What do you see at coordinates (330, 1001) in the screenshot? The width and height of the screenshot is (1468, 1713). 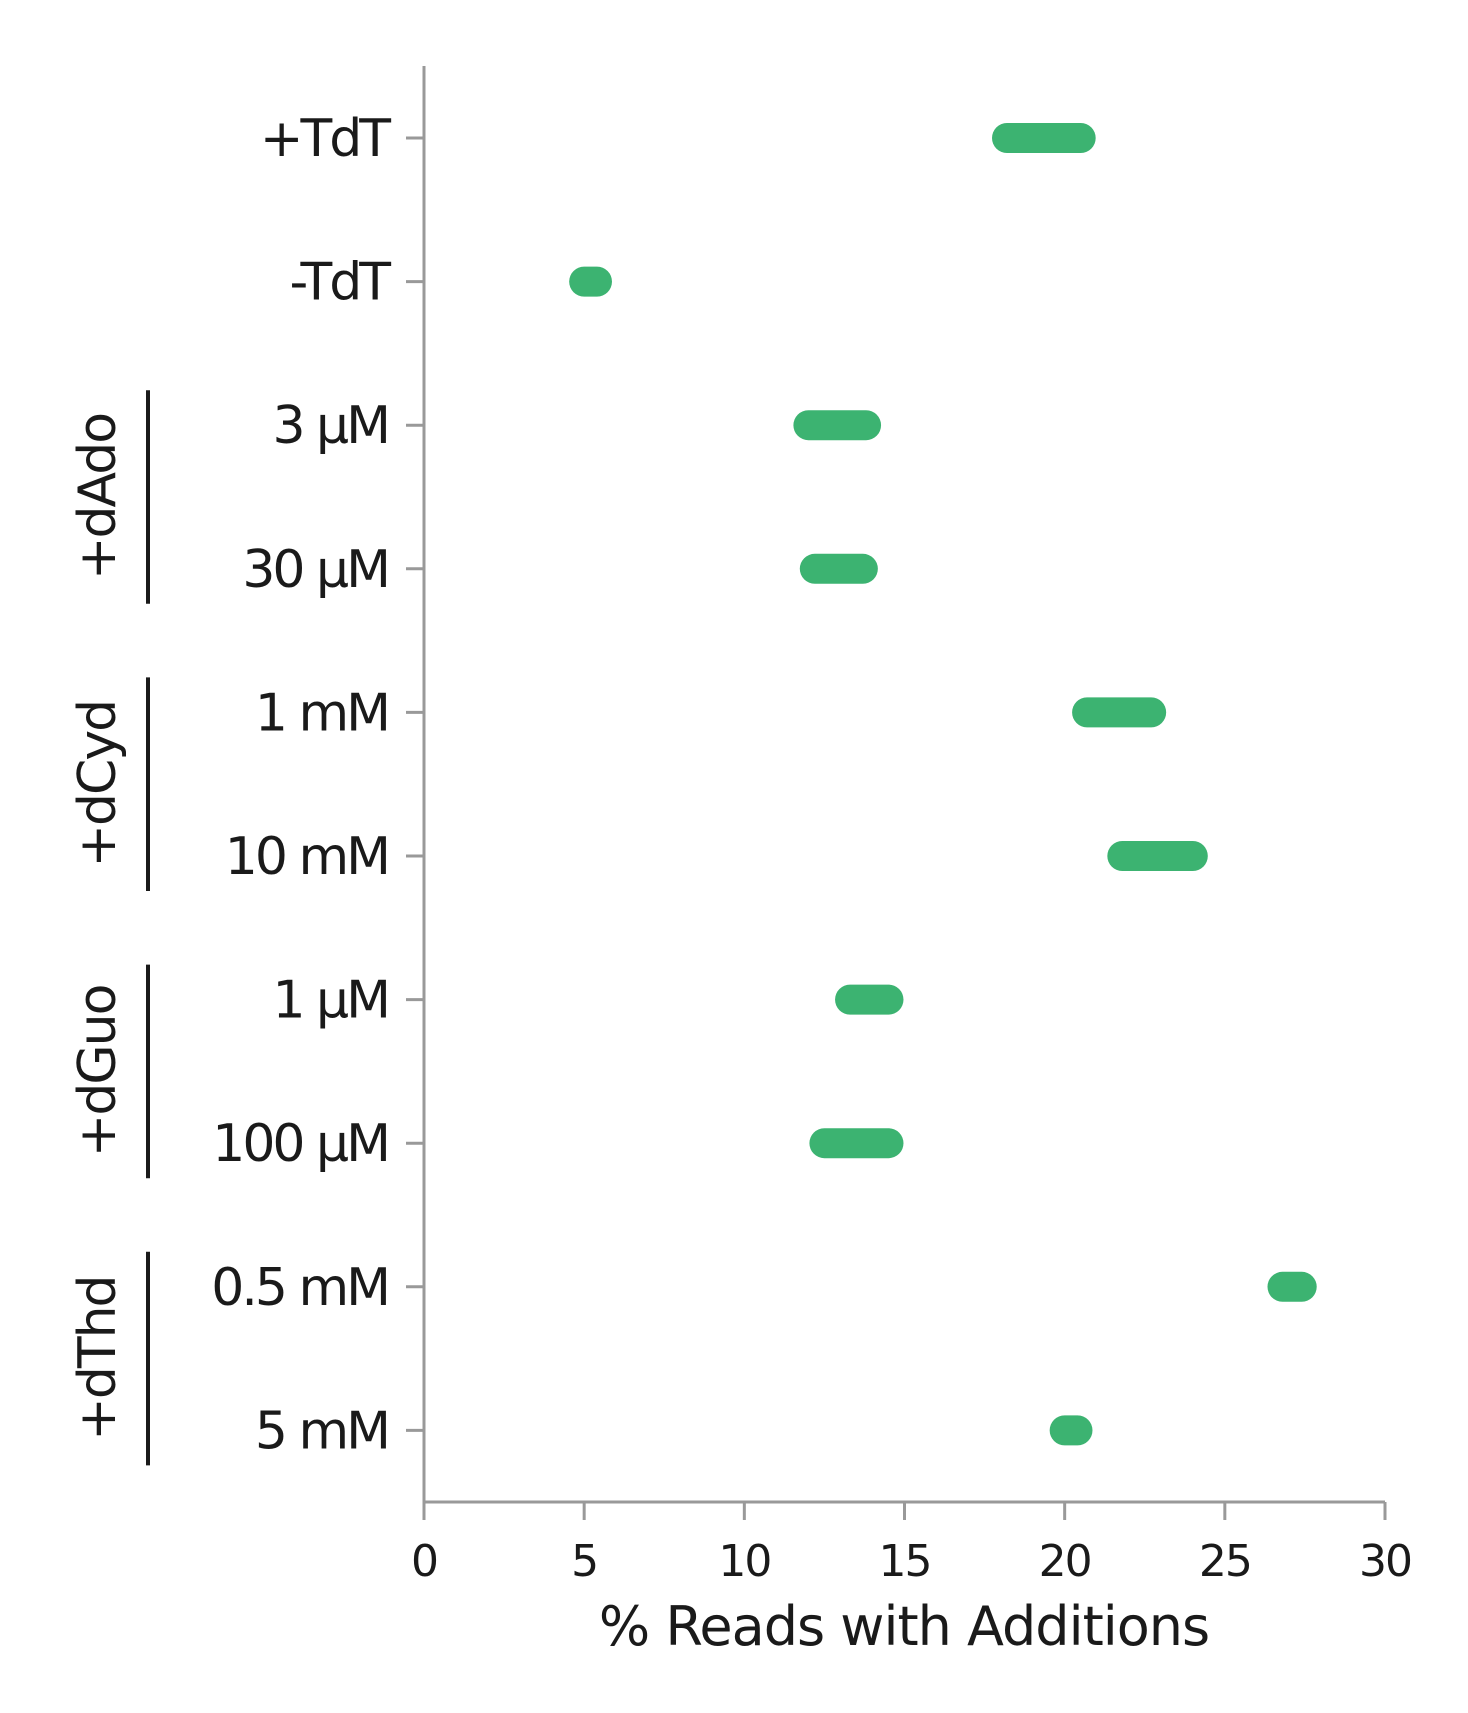 I see `category-label: 1 μM` at bounding box center [330, 1001].